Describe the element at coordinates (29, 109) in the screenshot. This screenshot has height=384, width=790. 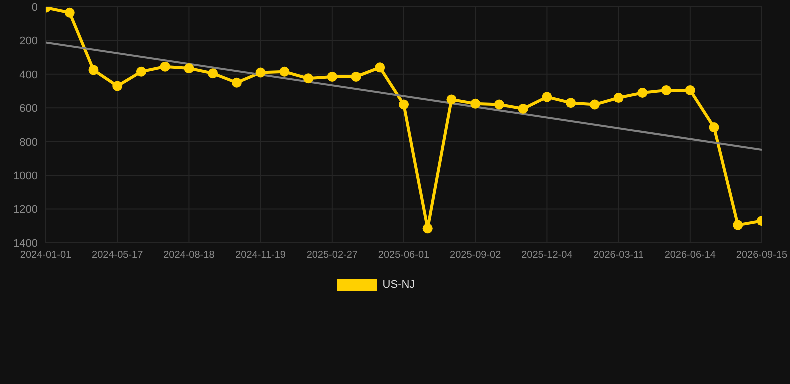
I see `y-tick-label: 600` at that location.